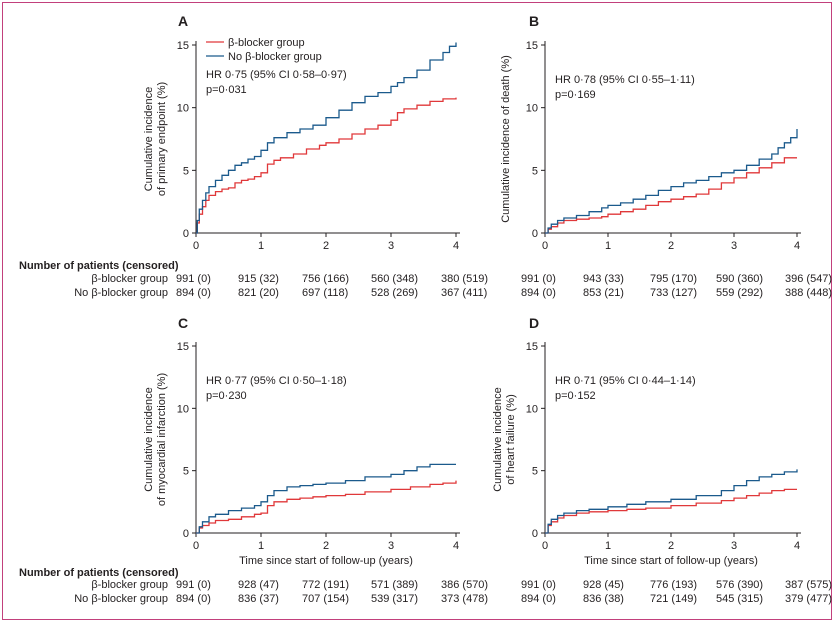 This screenshot has width=836, height=624. What do you see at coordinates (99, 573) in the screenshot?
I see `table-header-bottom: Number of patients (censored)` at bounding box center [99, 573].